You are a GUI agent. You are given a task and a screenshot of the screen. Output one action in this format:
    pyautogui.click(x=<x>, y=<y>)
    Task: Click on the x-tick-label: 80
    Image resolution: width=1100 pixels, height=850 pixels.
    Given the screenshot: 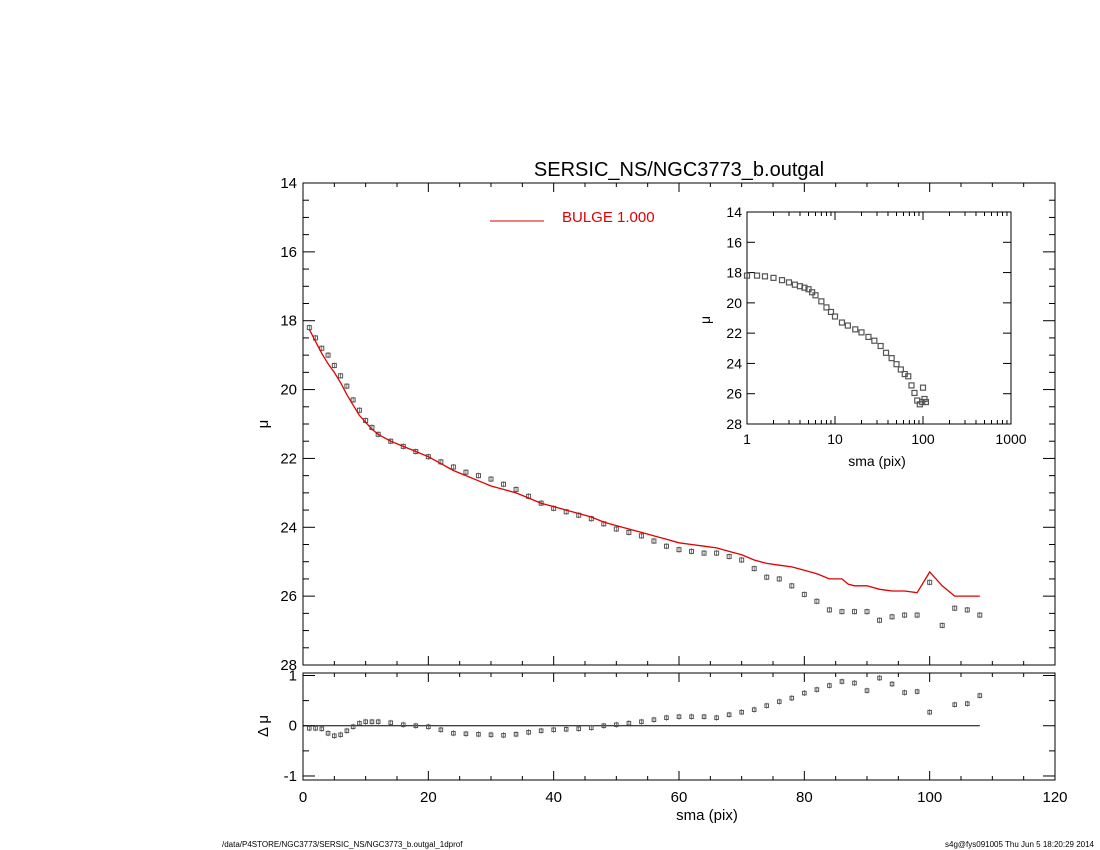 What is the action you would take?
    pyautogui.click(x=804, y=797)
    